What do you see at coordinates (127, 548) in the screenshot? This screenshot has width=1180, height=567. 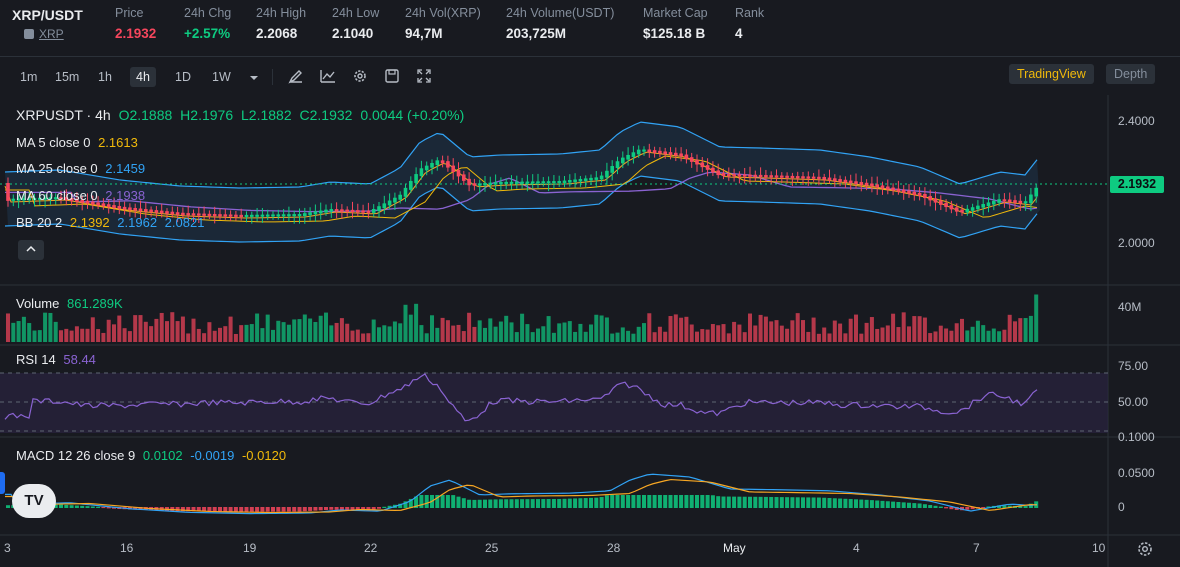 I see `time-tick: 16` at bounding box center [127, 548].